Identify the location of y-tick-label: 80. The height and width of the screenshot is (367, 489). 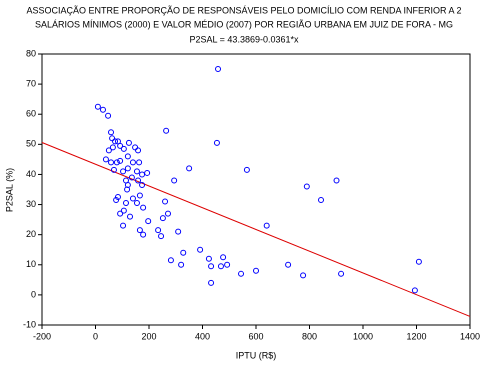
(31, 53).